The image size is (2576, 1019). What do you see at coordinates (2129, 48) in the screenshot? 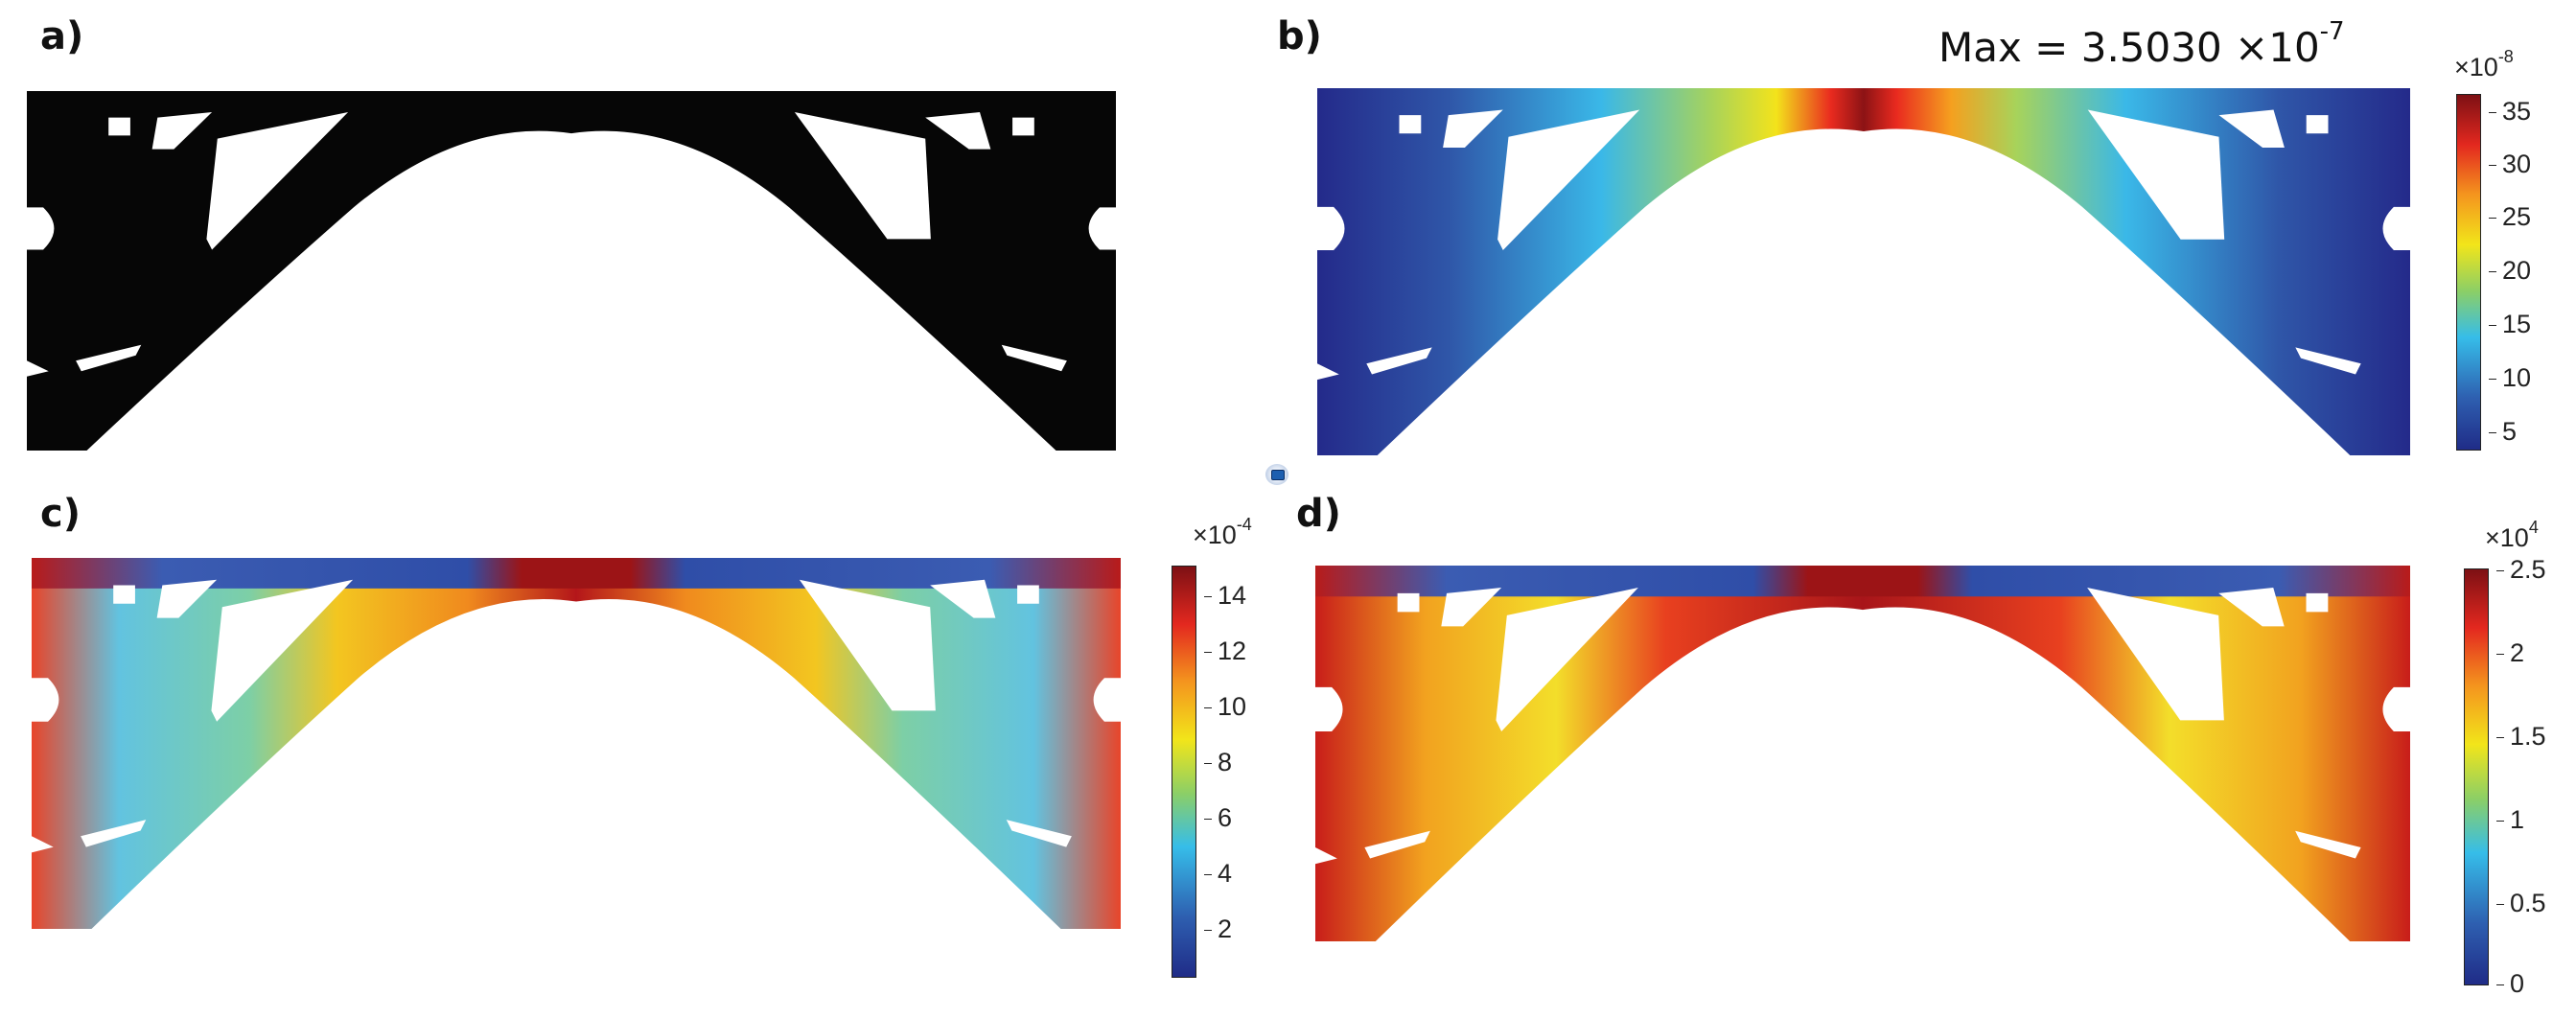
I see `max-value-text: Max = 3.5030 ×10` at bounding box center [2129, 48].